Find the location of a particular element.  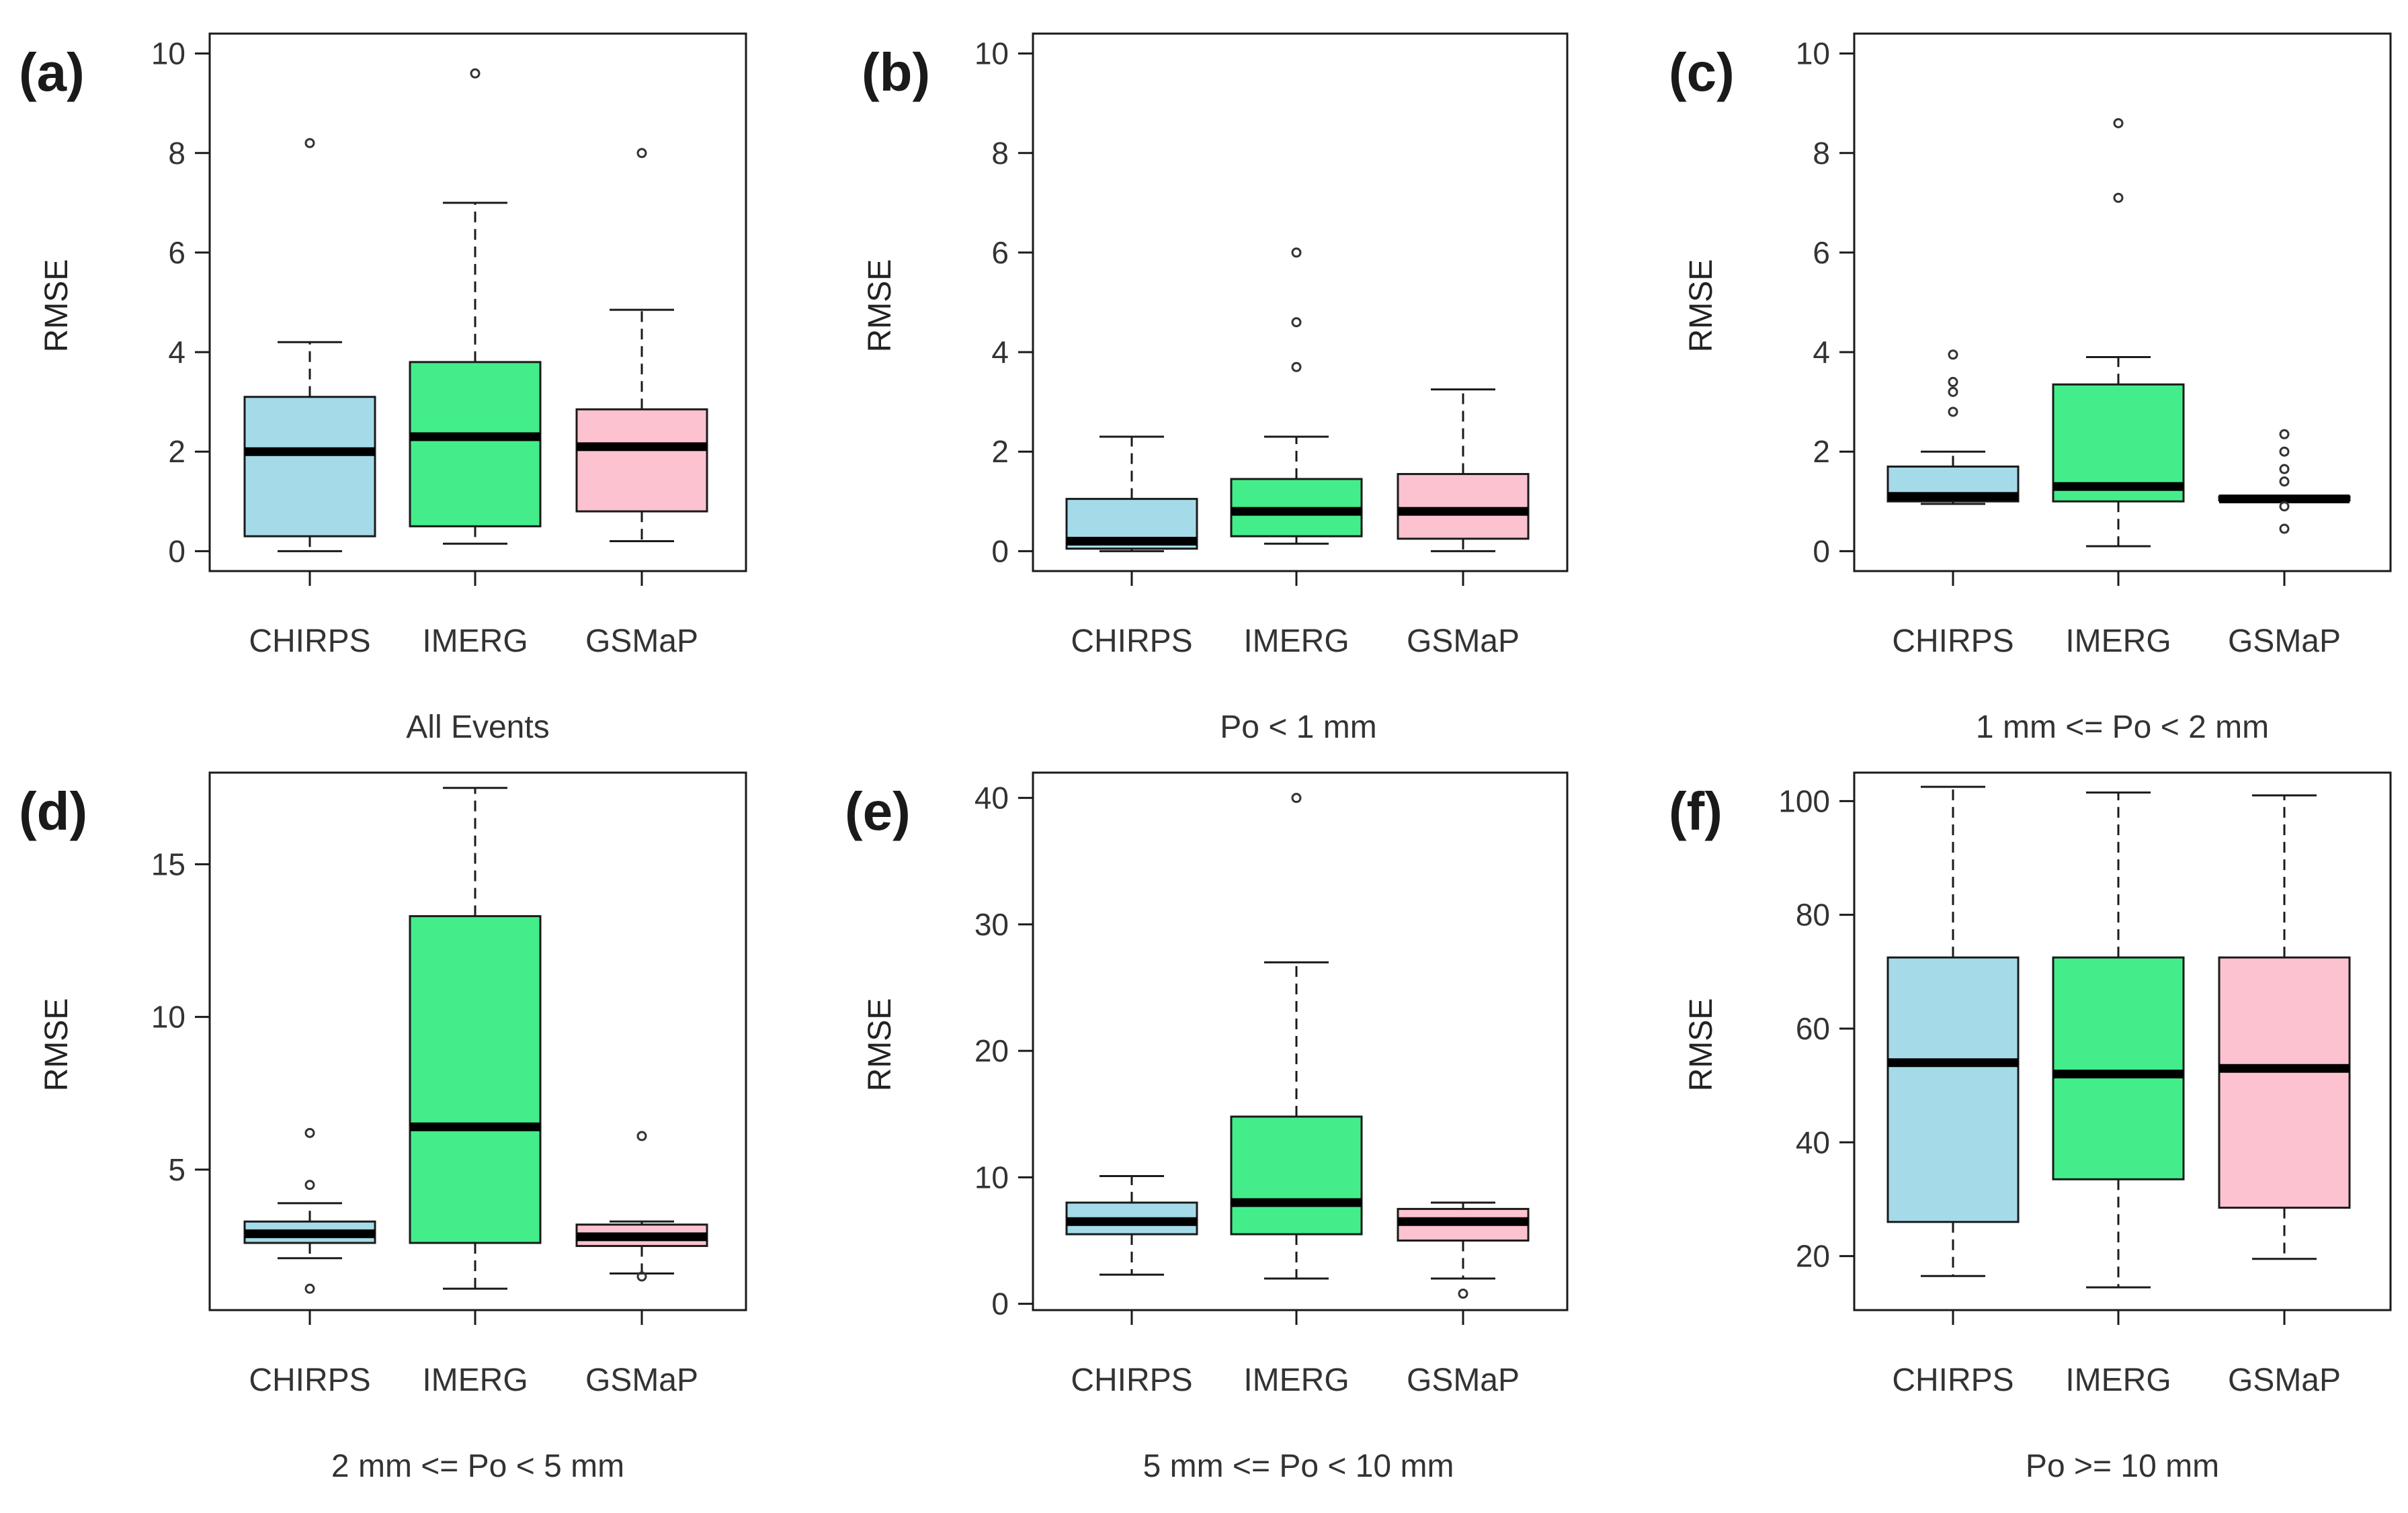

panel-label: (c) is located at coordinates (1702, 72).